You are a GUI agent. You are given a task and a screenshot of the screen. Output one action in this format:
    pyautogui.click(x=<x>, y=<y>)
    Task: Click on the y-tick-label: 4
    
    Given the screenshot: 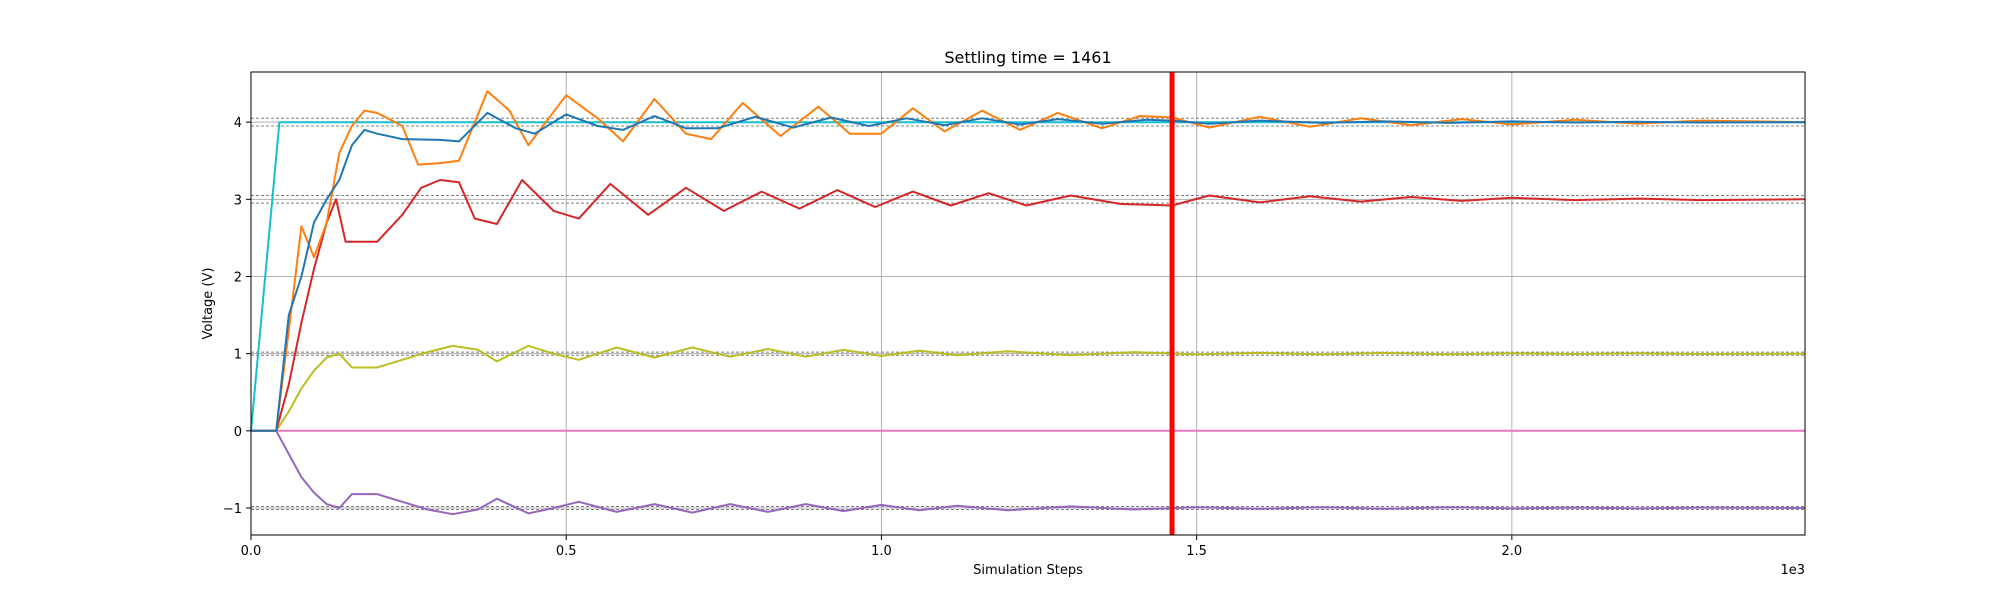 What is the action you would take?
    pyautogui.click(x=238, y=123)
    